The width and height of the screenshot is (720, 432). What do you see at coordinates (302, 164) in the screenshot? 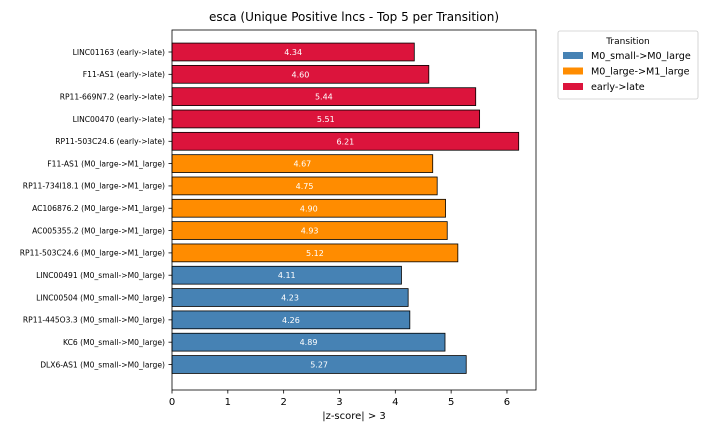
I see `bar-value-label: 4.67` at bounding box center [302, 164].